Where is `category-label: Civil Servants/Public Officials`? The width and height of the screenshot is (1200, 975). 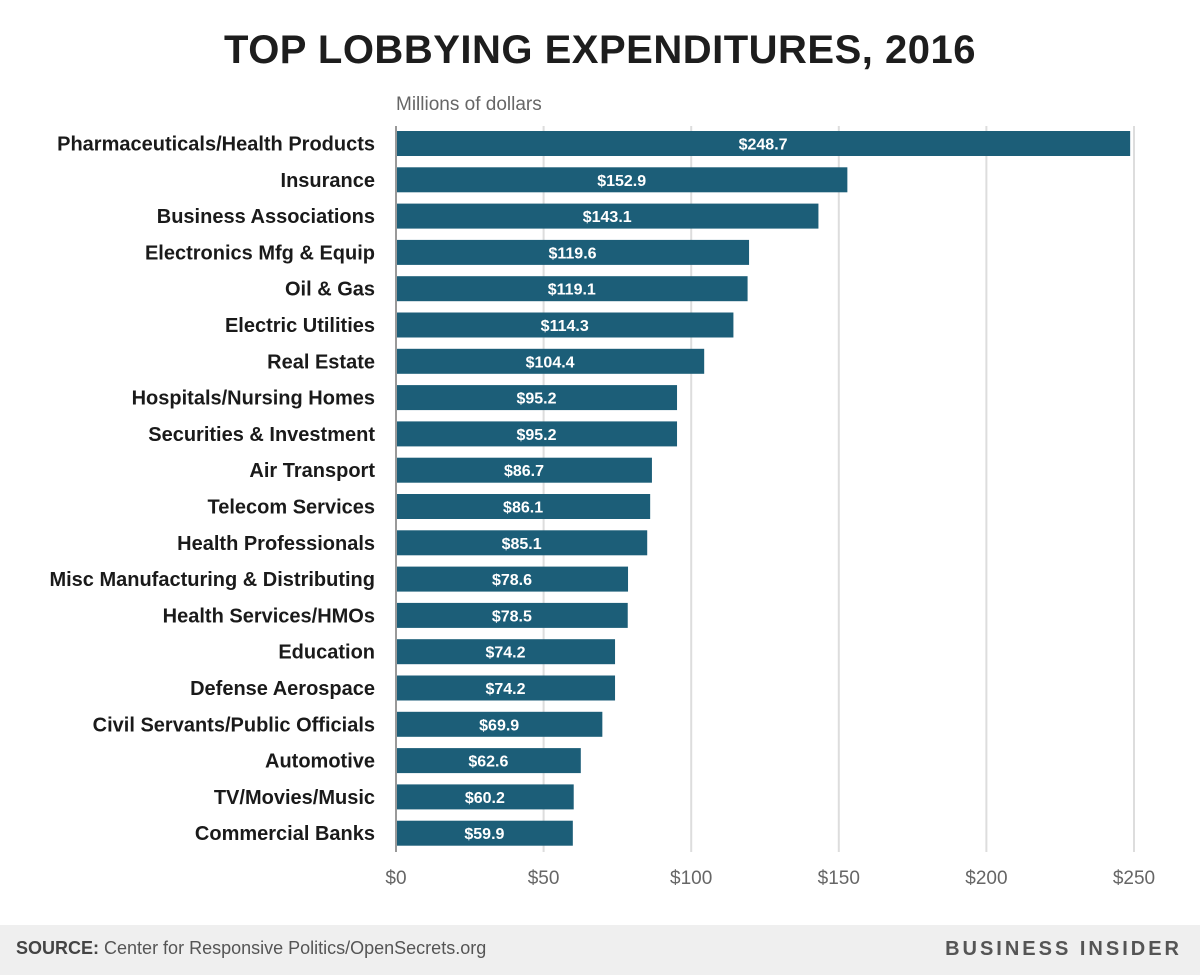
category-label: Civil Servants/Public Officials is located at coordinates (234, 725).